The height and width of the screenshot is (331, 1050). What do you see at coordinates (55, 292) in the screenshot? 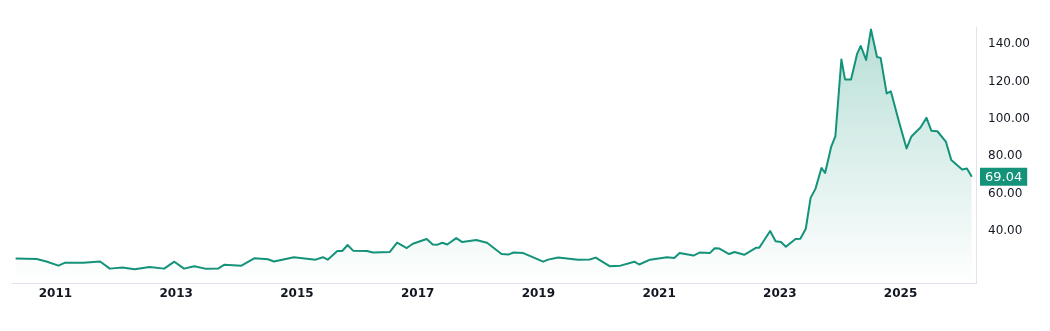
I see `x-tick-label: 2011` at bounding box center [55, 292].